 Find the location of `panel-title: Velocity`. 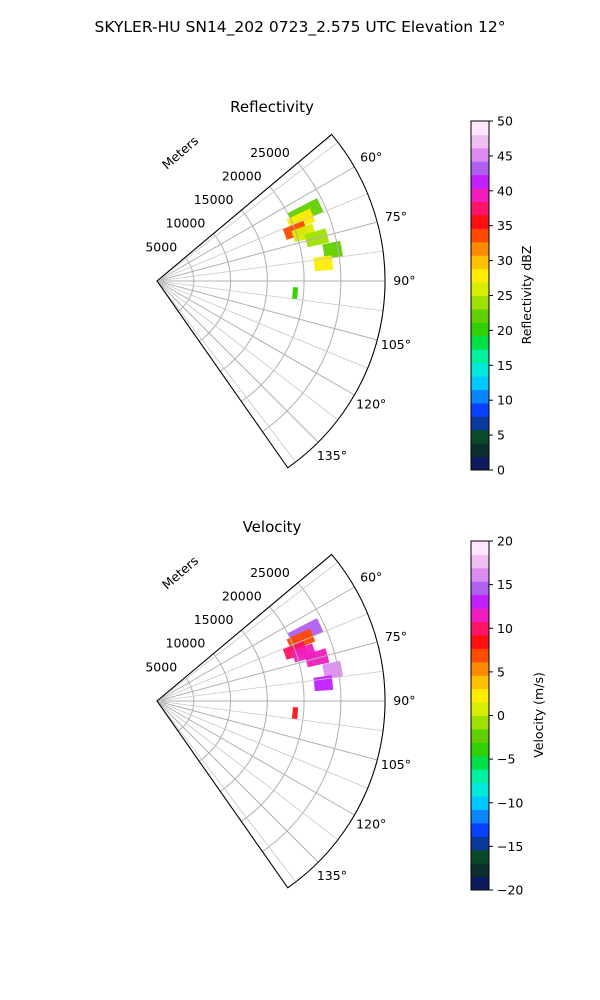

panel-title: Velocity is located at coordinates (272, 527).